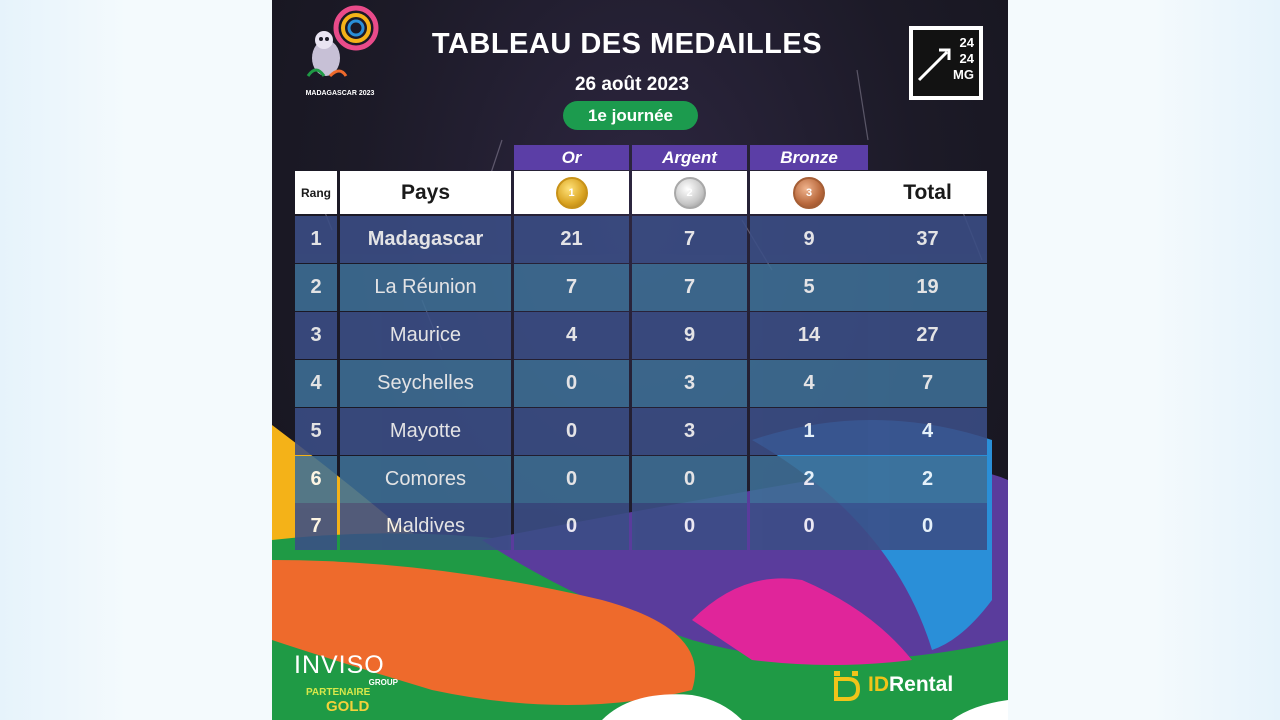 This screenshot has height=720, width=1280. I want to click on day-badge: 1e journée, so click(630, 115).